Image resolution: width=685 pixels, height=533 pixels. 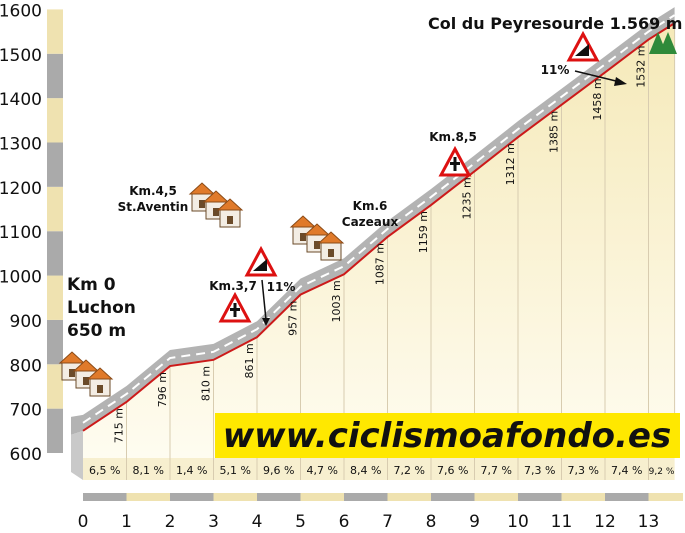 I want to click on y-tick-label: 600, so click(x=26, y=455).